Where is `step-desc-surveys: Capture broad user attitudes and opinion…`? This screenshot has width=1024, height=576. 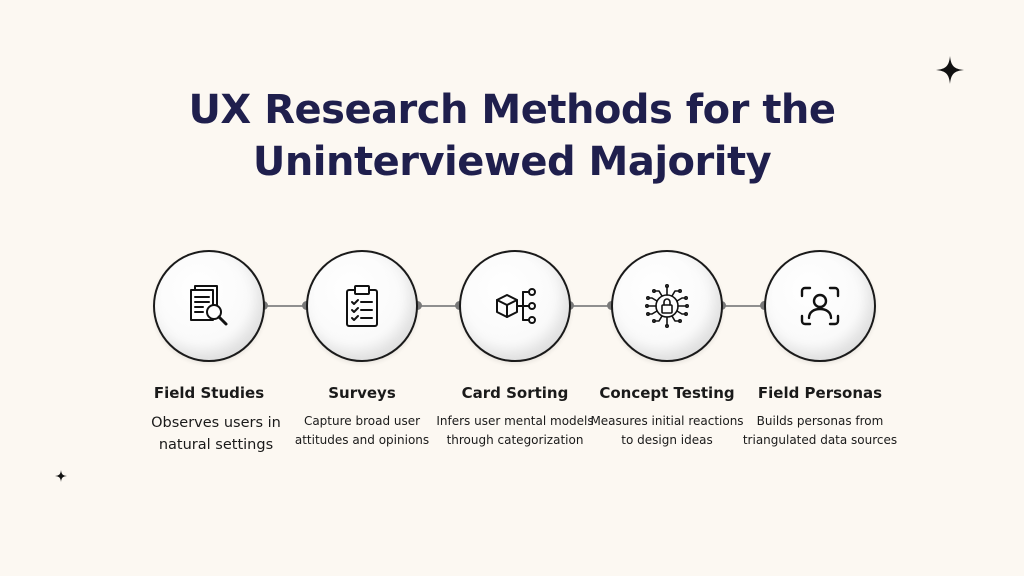 step-desc-surveys: Capture broad user attitudes and opinion… is located at coordinates (362, 430).